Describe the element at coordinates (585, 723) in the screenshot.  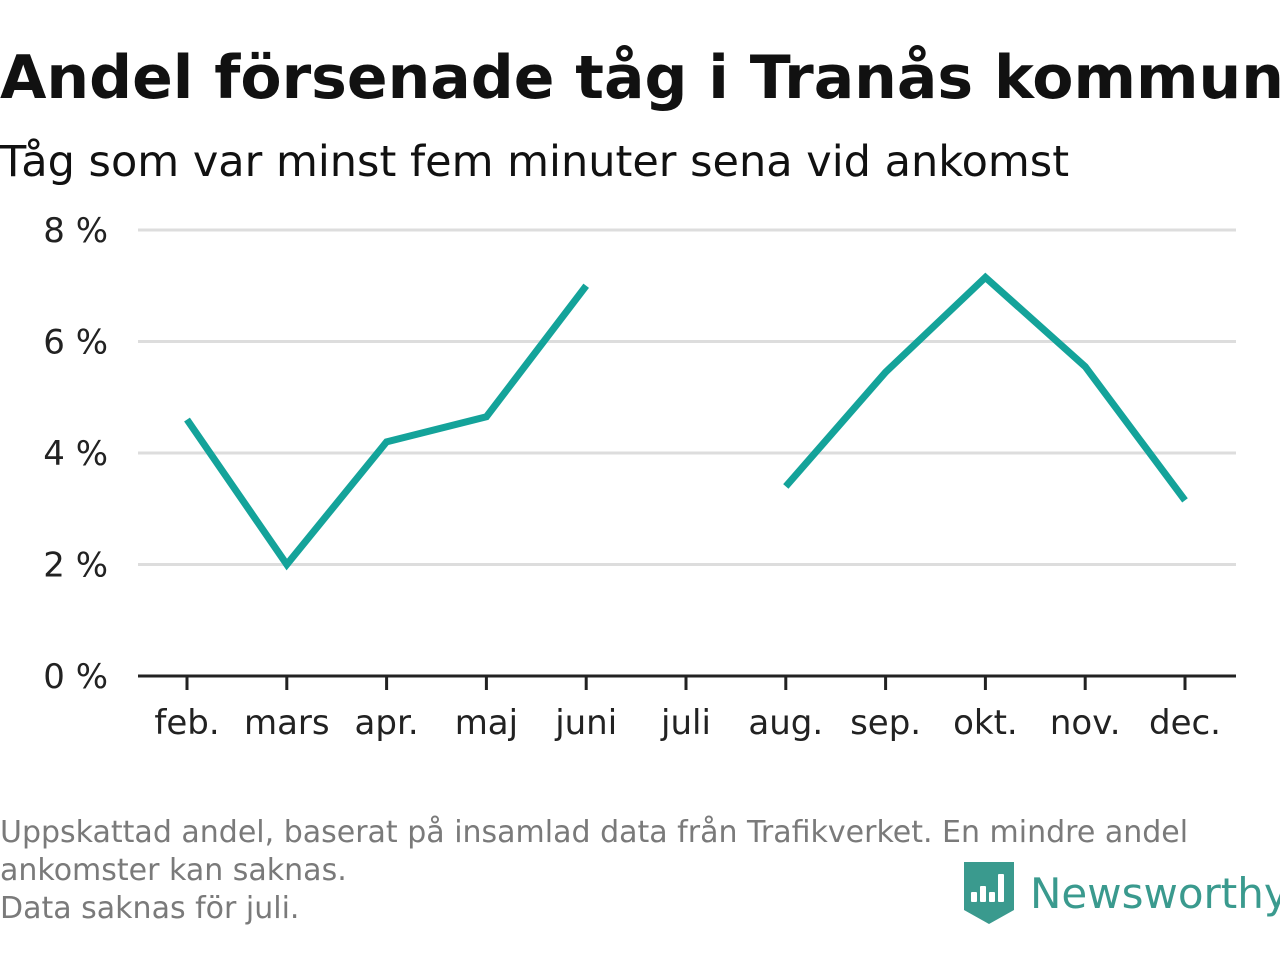
I see `x-tick-label: juni` at that location.